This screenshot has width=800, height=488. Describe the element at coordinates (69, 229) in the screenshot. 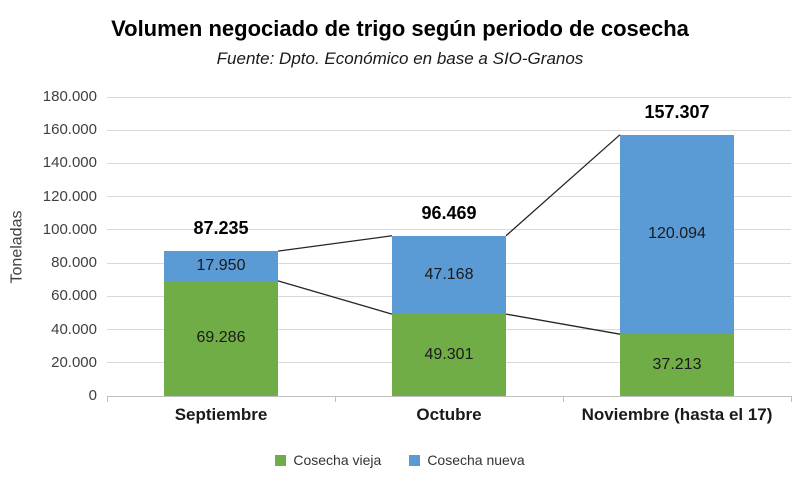

I see `y-tick-label: 100.000` at that location.